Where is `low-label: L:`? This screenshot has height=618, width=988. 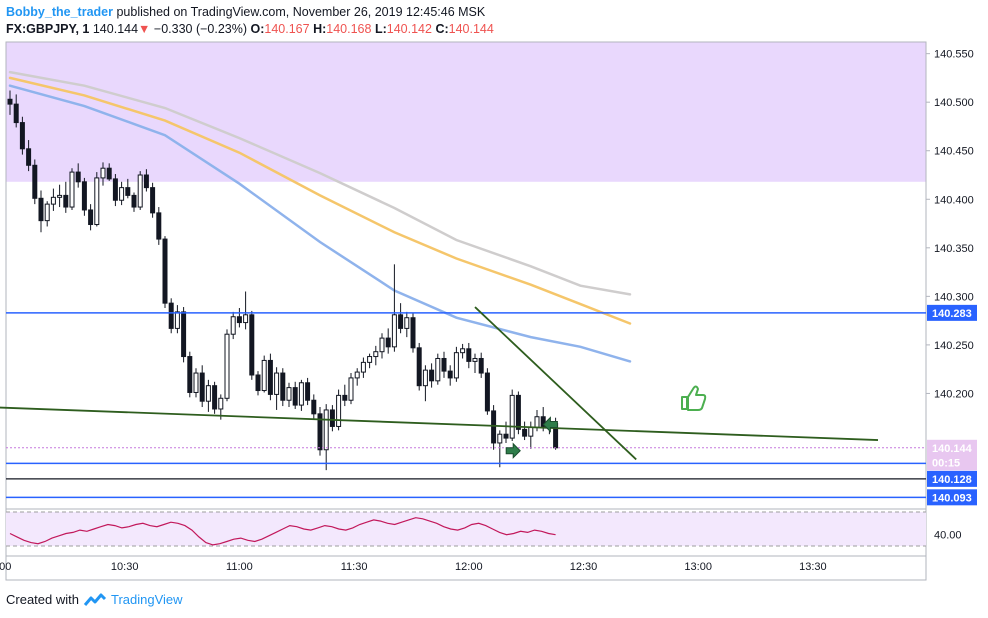 low-label: L: is located at coordinates (380, 29).